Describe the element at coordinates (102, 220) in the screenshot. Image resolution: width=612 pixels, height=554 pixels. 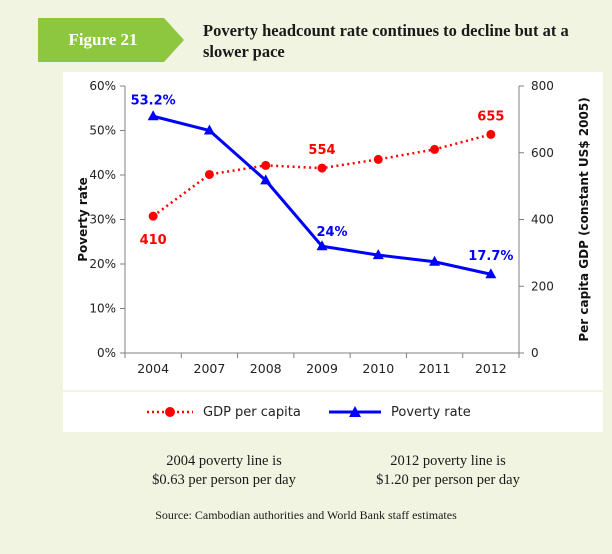
I see `y-tick-label-left: 30%` at that location.